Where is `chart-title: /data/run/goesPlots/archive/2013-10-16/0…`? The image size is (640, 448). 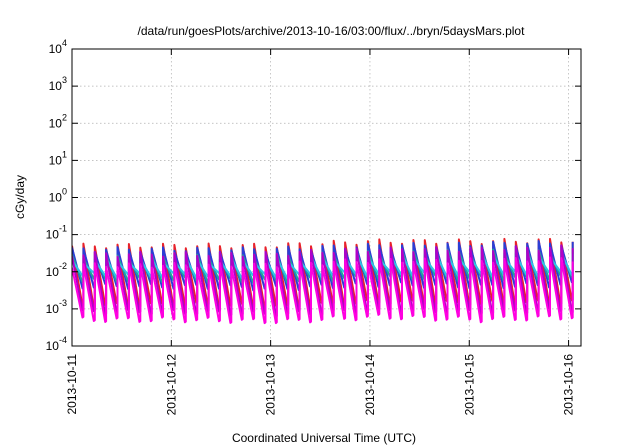
chart-title: /data/run/goesPlots/archive/2013-10-16/0… is located at coordinates (332, 31).